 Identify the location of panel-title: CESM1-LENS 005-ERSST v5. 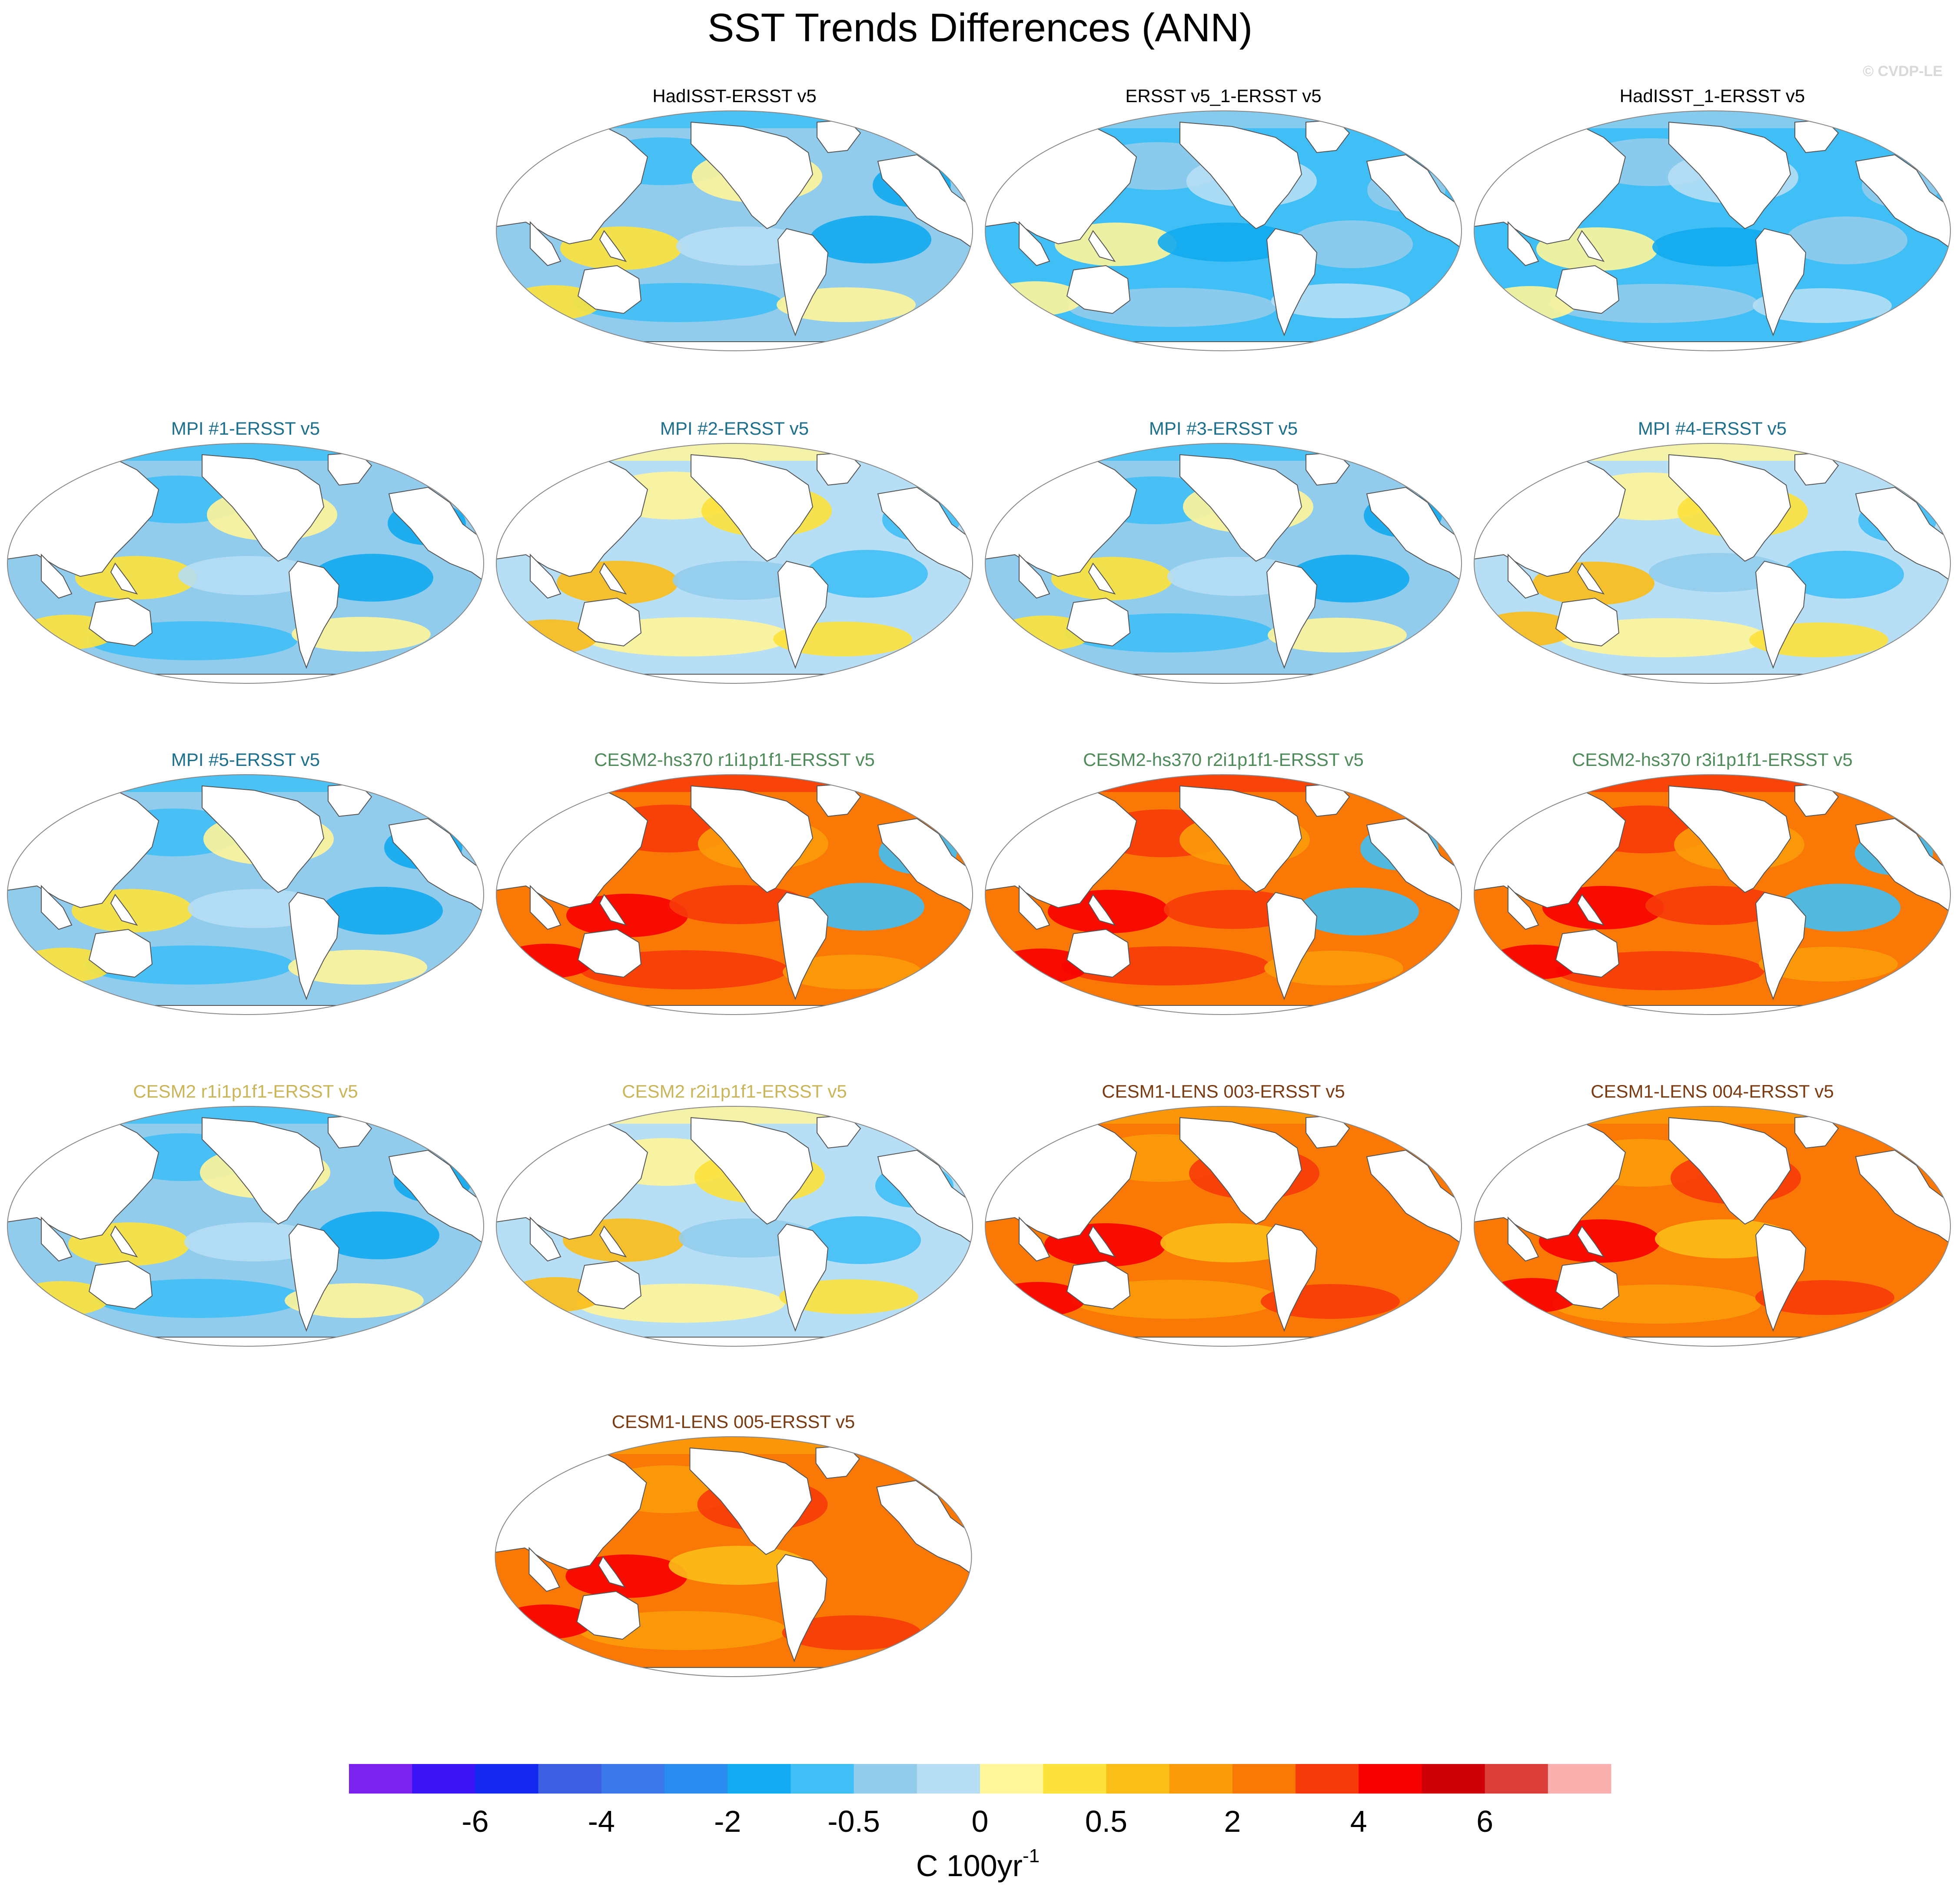
(733, 1421).